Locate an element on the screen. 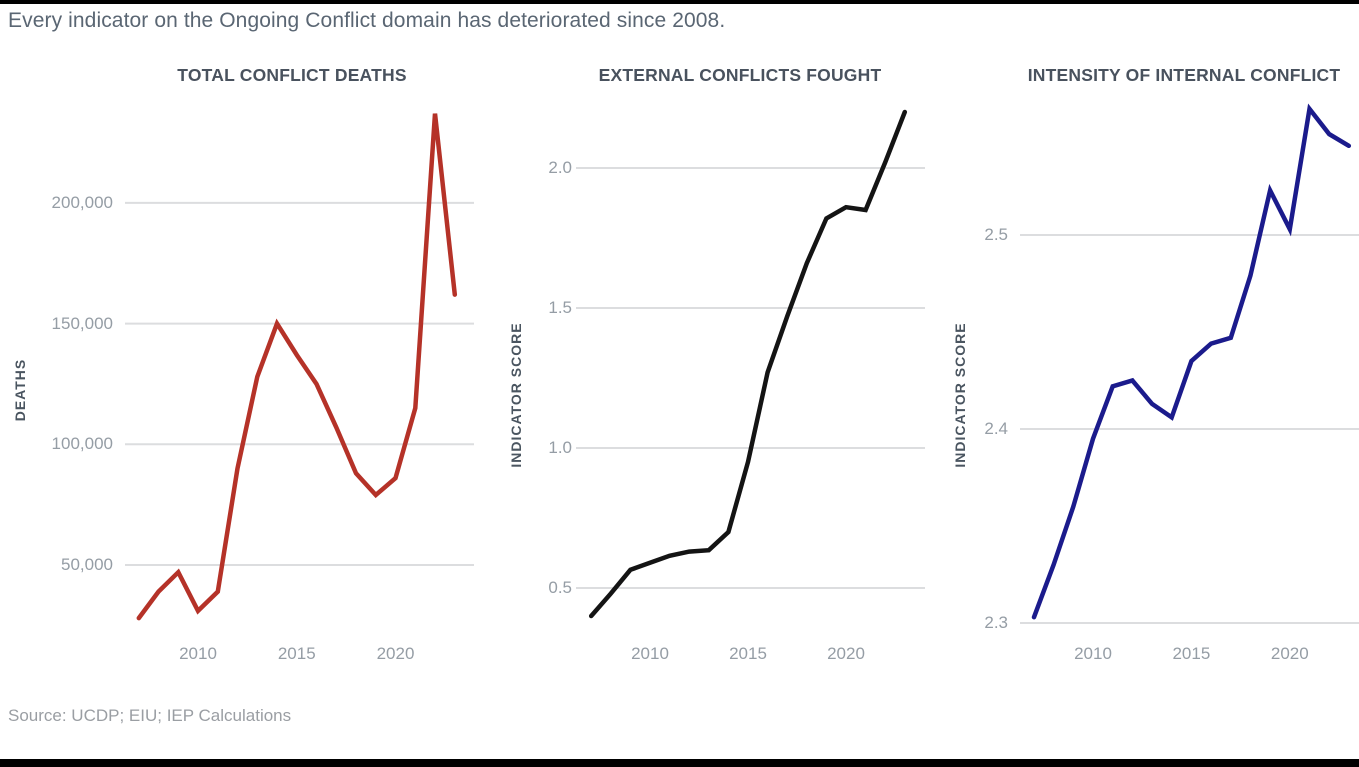  chart-title: EXTERNAL CONFLICTS FOUGHT is located at coordinates (740, 75).